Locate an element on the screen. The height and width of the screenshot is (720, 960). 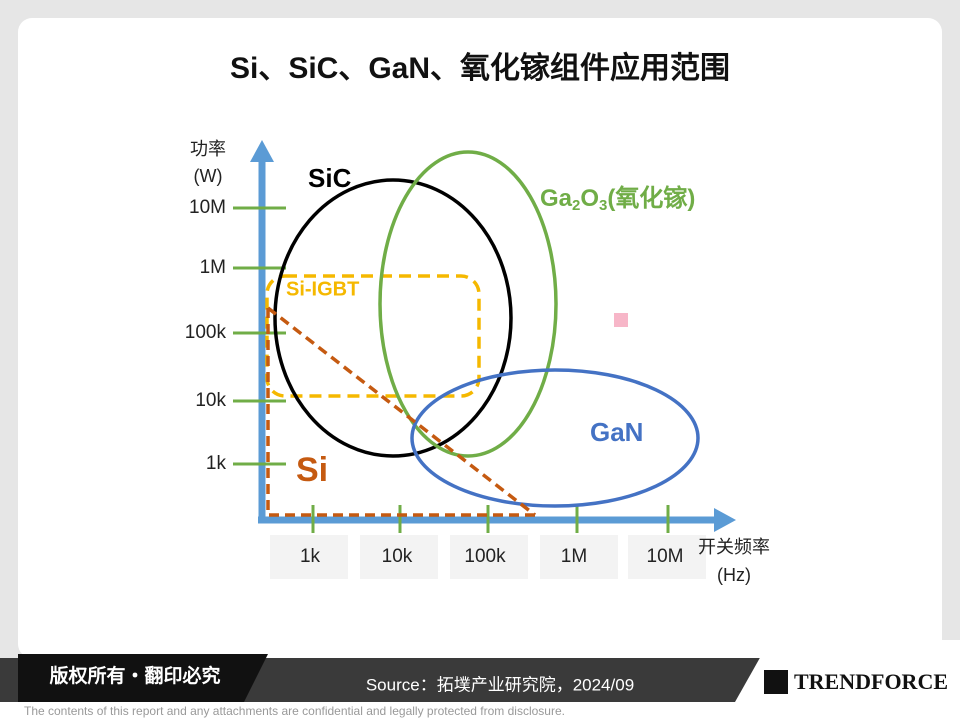
x-tick-label: 1k is located at coordinates (310, 556).